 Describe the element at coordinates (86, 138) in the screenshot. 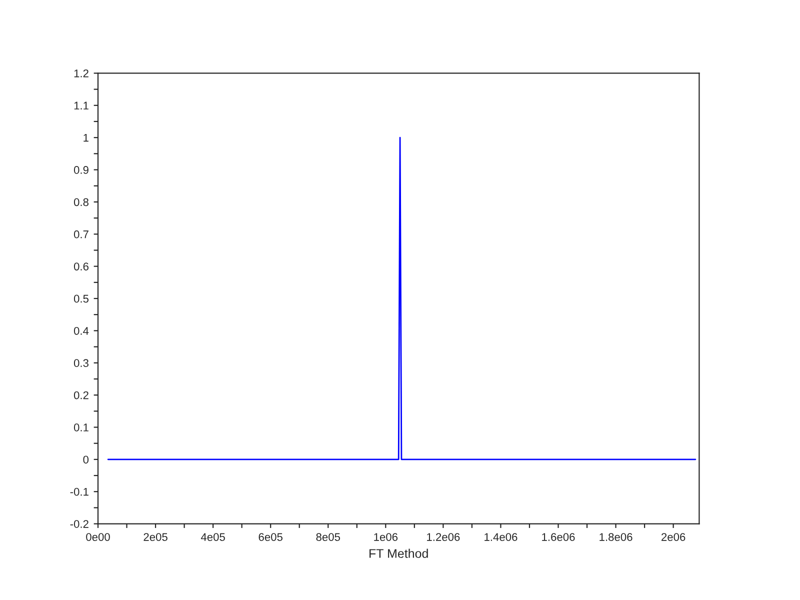

I see `y-tick-label: 1` at that location.